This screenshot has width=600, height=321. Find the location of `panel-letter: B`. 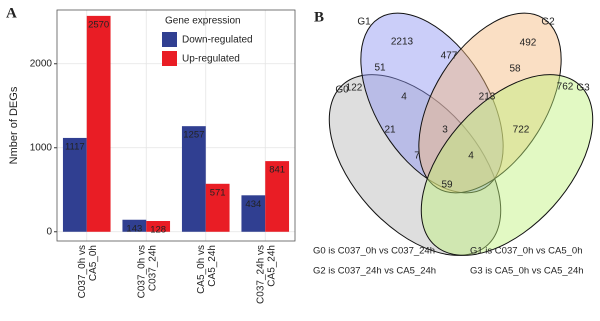

panel-letter: B is located at coordinates (319, 17).